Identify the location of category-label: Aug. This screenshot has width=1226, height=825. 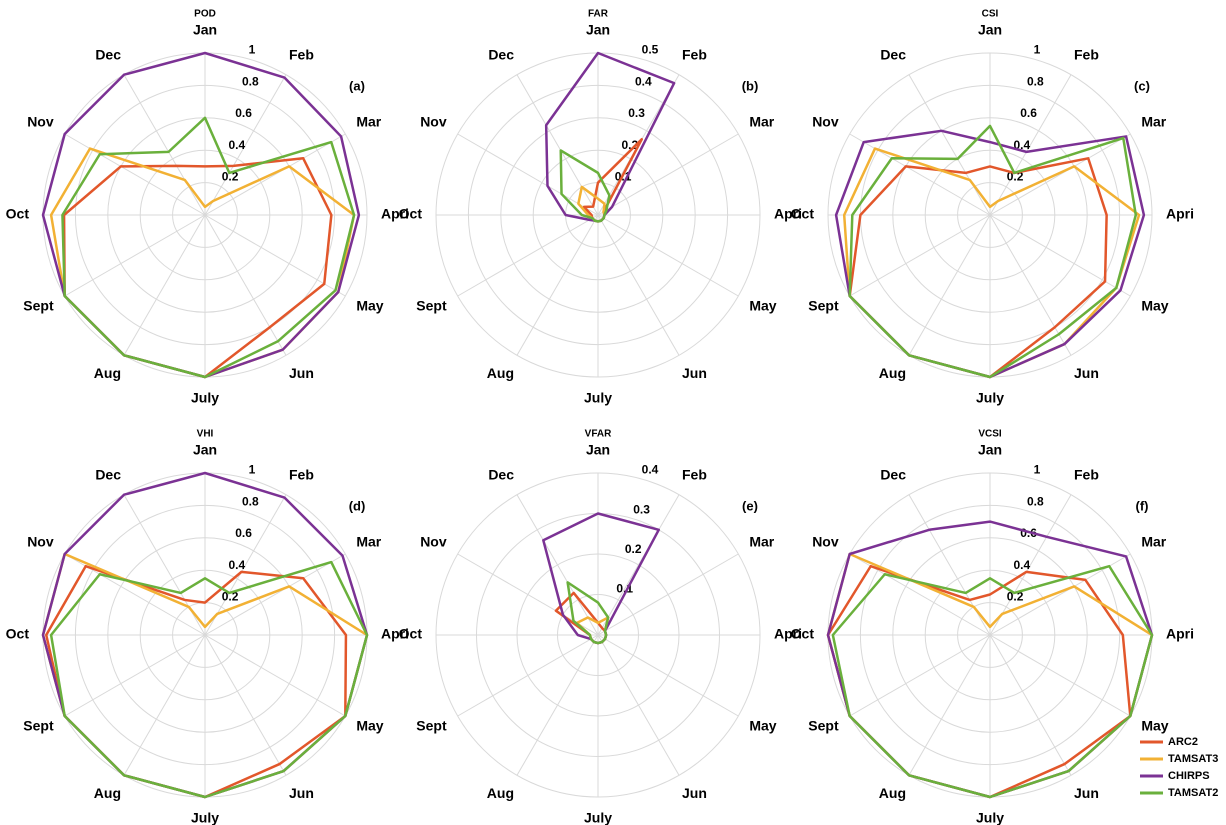
(892, 793).